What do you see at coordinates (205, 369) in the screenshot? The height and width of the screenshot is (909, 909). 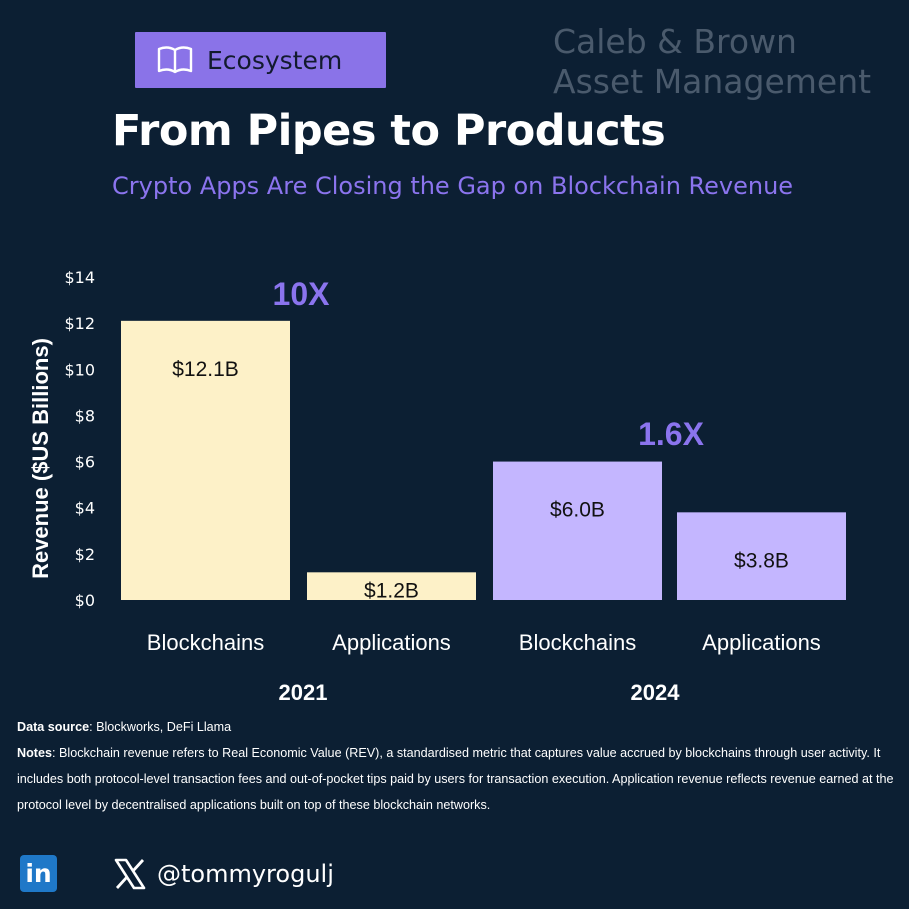 I see `bar-value-label: $12.1B` at bounding box center [205, 369].